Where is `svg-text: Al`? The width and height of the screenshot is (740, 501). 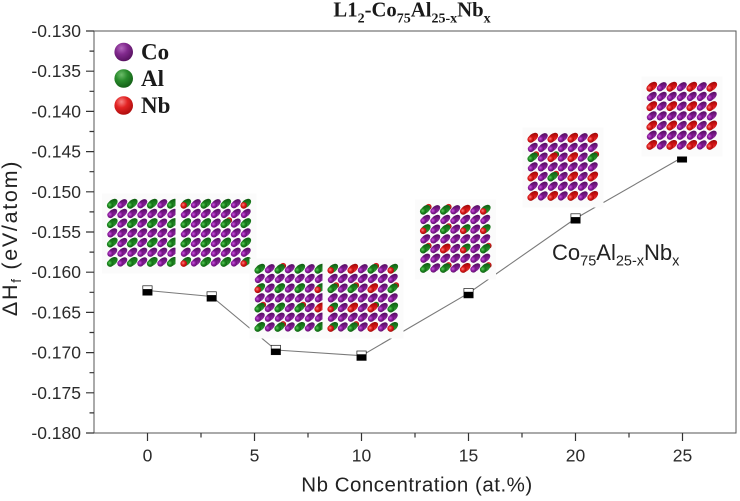
svg-text: Al is located at coordinates (152, 78).